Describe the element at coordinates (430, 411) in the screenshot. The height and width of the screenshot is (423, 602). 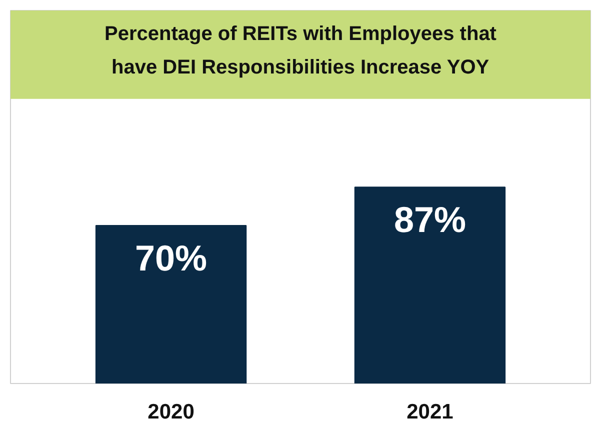
I see `x-tick-label: 2021` at that location.